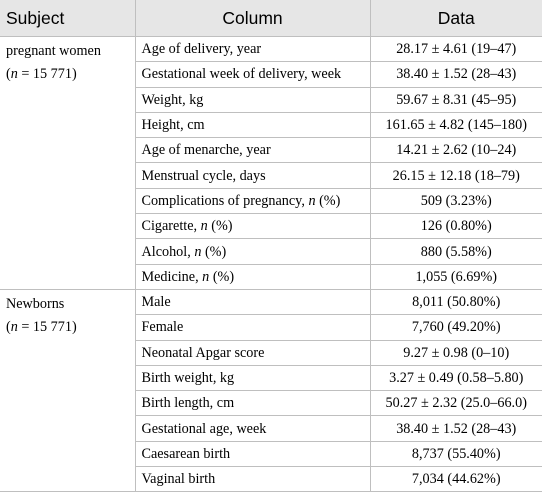 This screenshot has width=542, height=492. What do you see at coordinates (252, 226) in the screenshot?
I see `row-label: Cigarette, n (%)` at bounding box center [252, 226].